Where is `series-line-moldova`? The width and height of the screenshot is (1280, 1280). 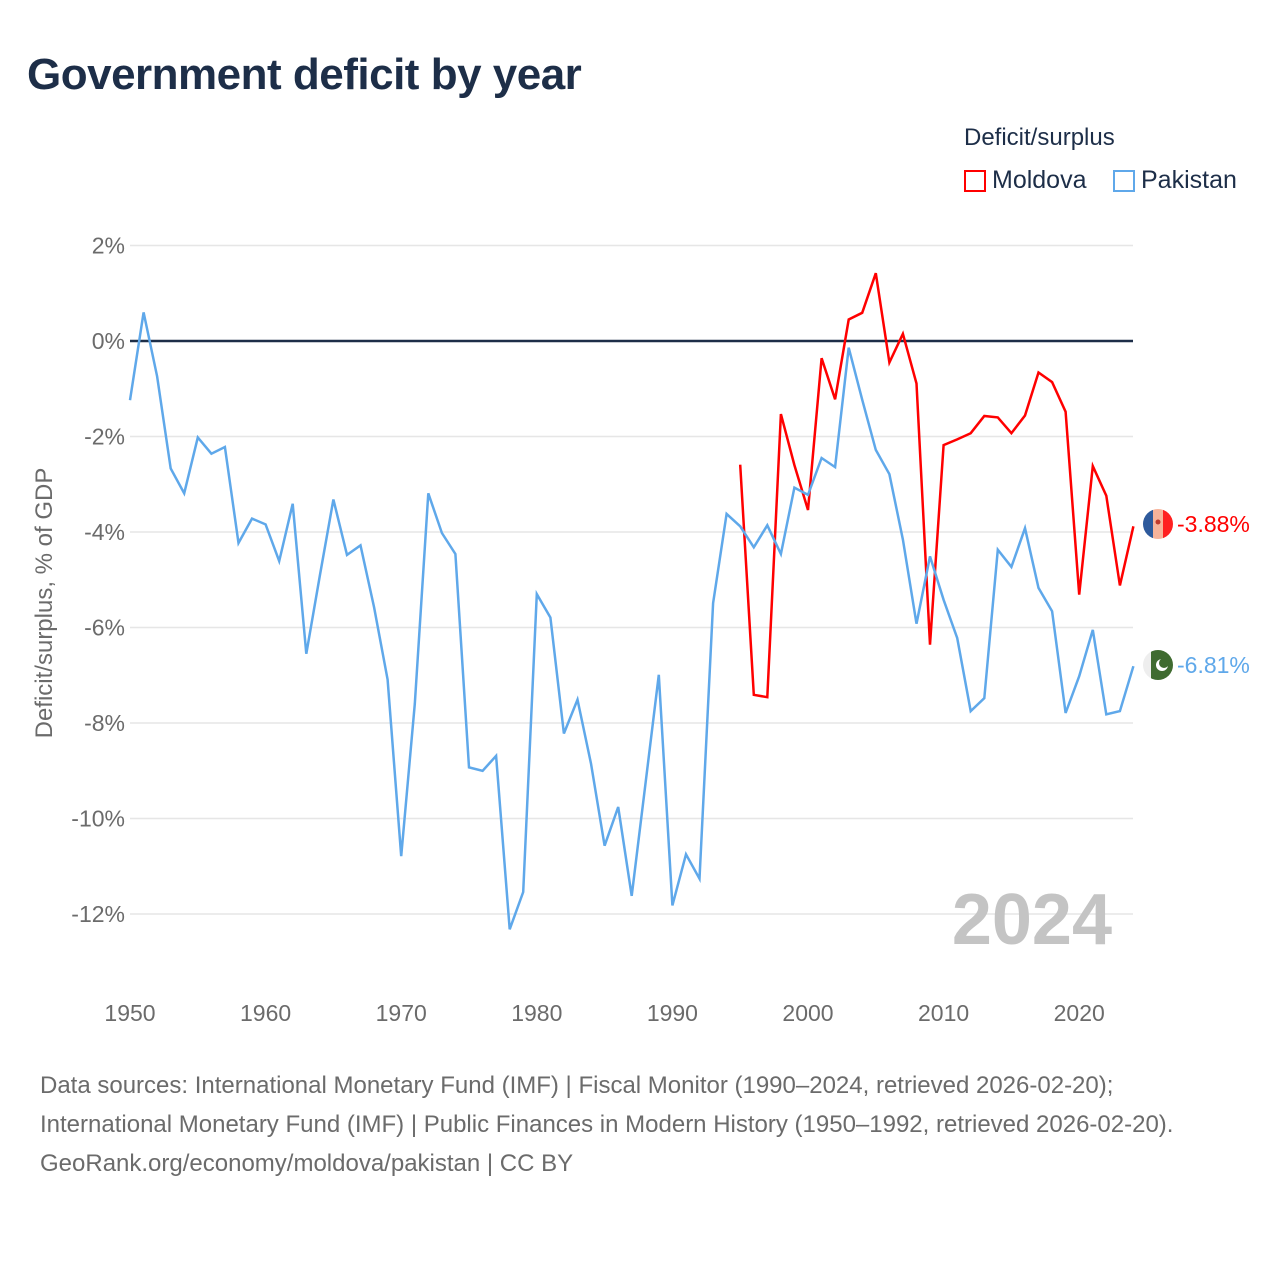 series-line-moldova is located at coordinates (936, 485).